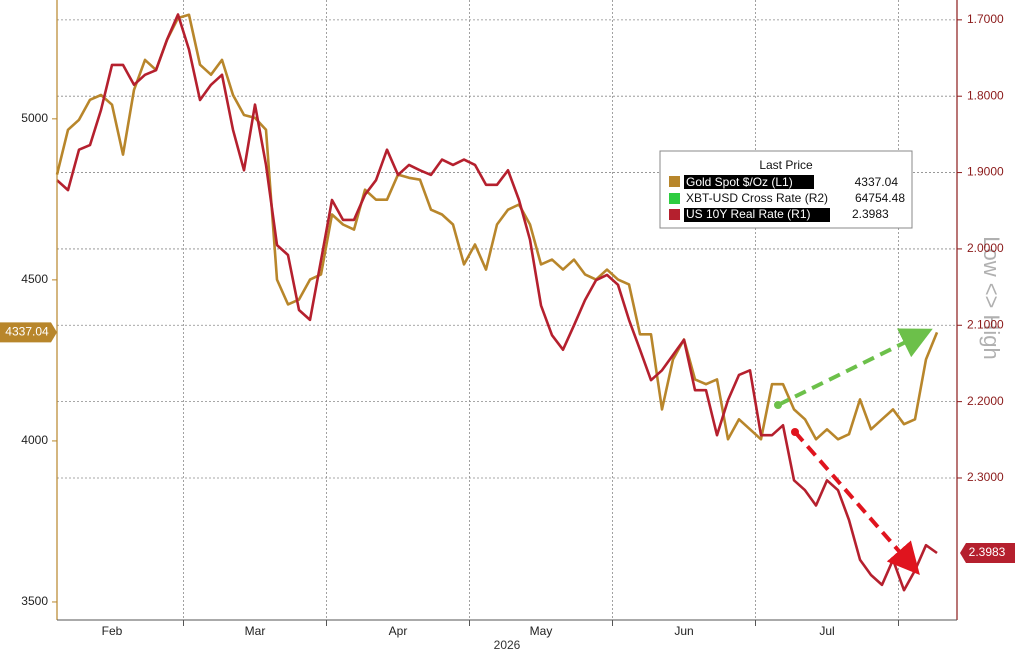  What do you see at coordinates (34, 279) in the screenshot?
I see `y-tick-label: 4500` at bounding box center [34, 279].